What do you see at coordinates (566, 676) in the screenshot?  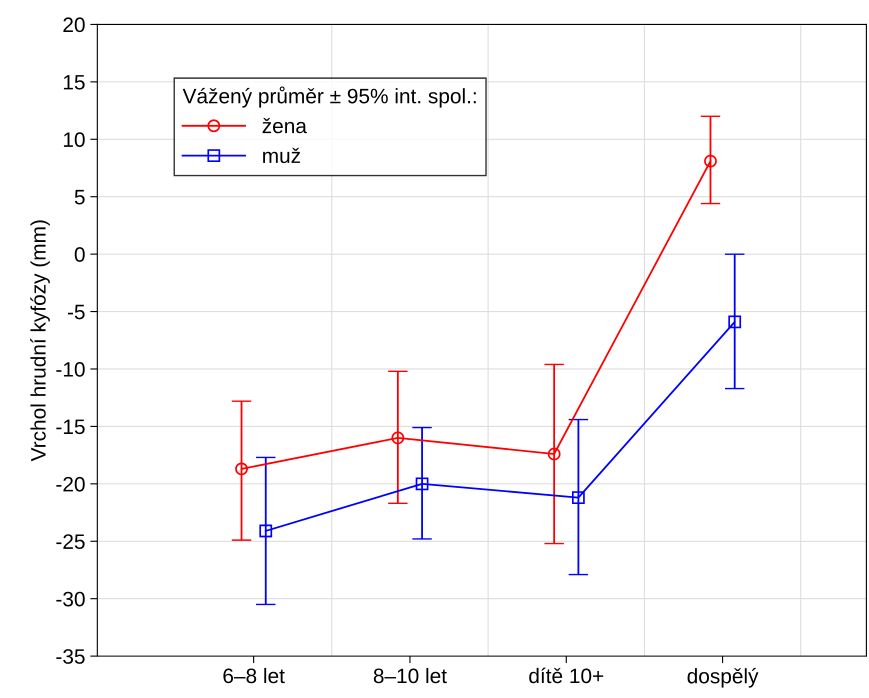 I see `x-tick-label: dítě 10+` at bounding box center [566, 676].